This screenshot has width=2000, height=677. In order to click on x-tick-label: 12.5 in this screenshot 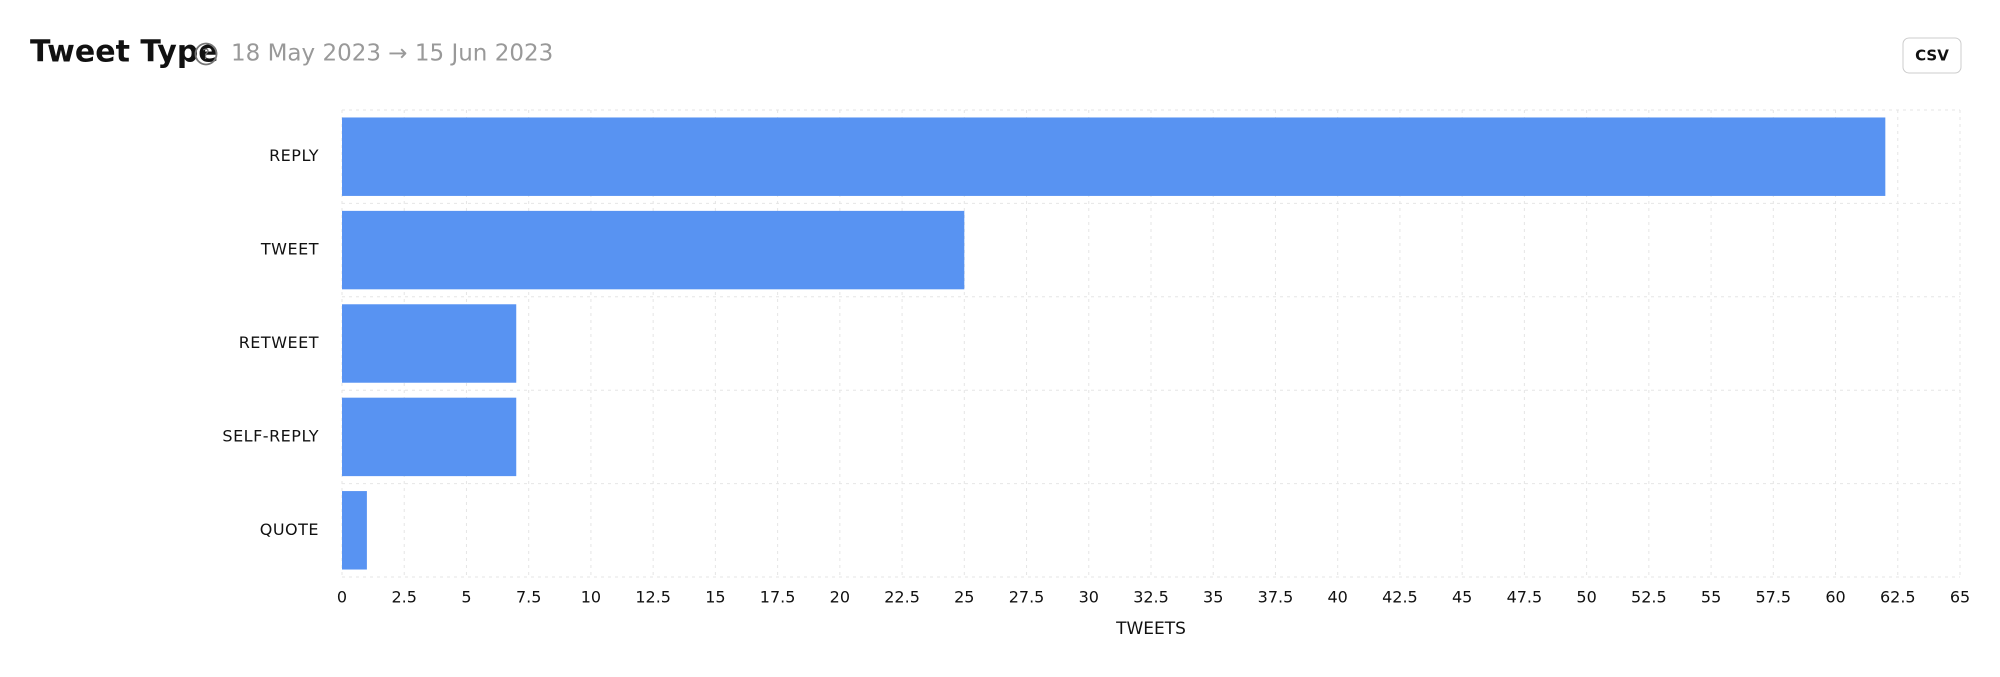, I will do `click(653, 597)`.